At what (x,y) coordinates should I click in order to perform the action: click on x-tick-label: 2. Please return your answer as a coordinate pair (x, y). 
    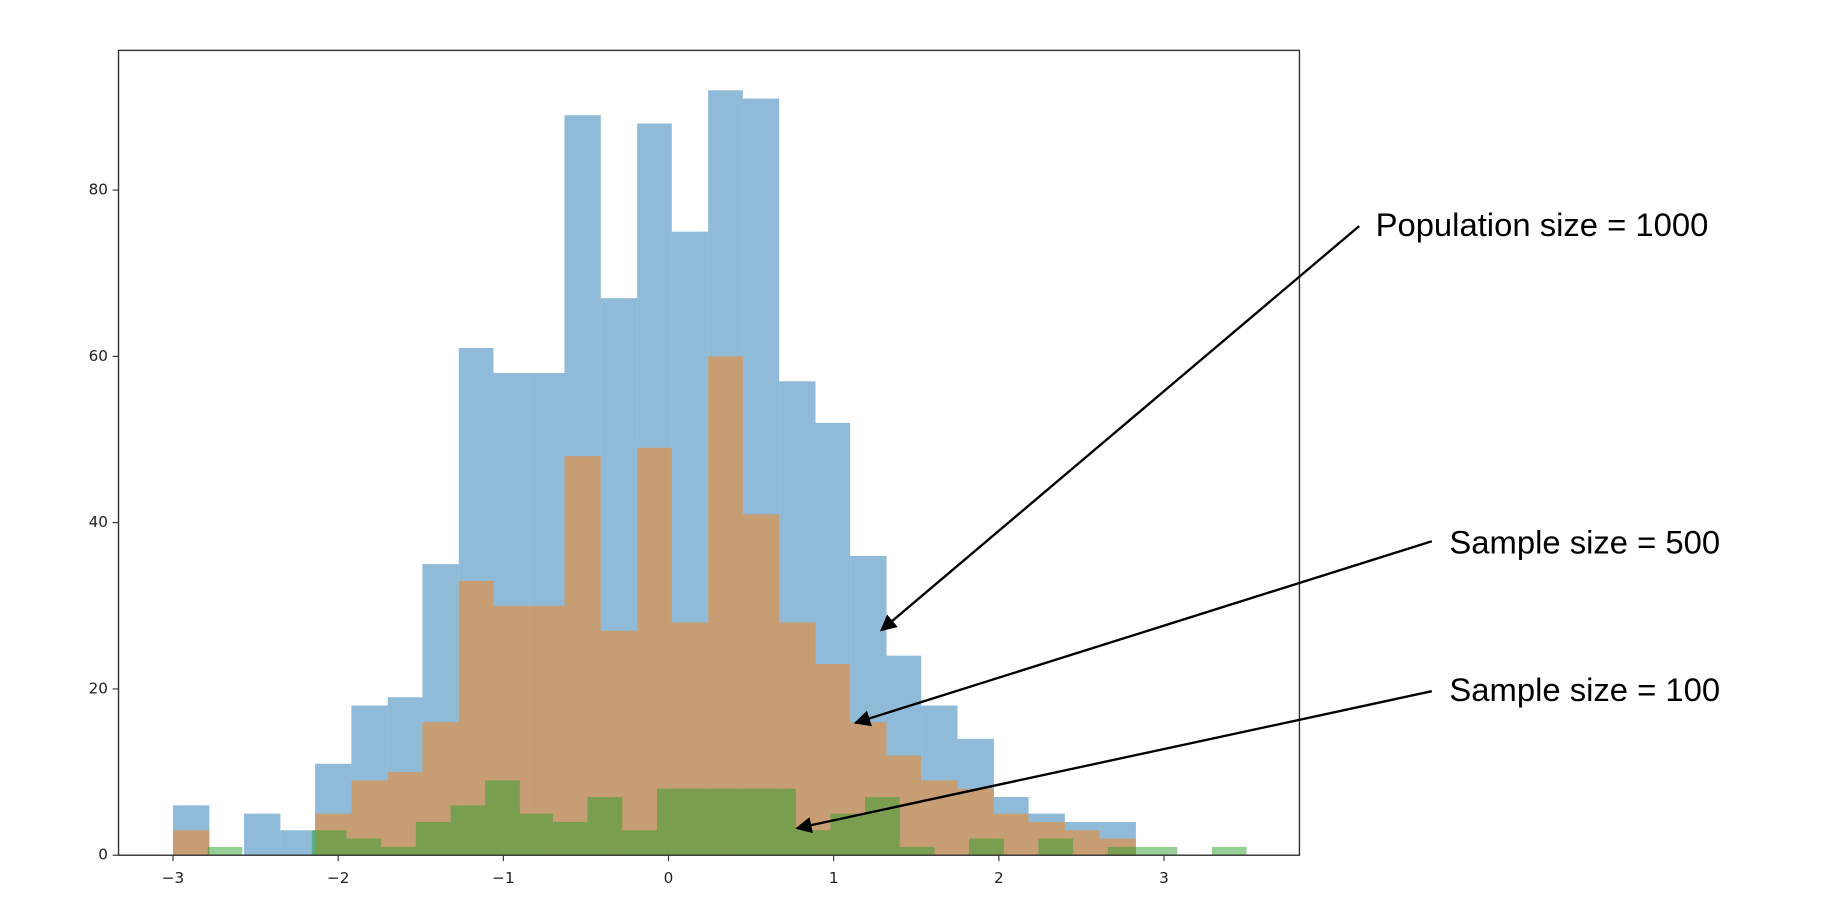
    Looking at the image, I should click on (999, 878).